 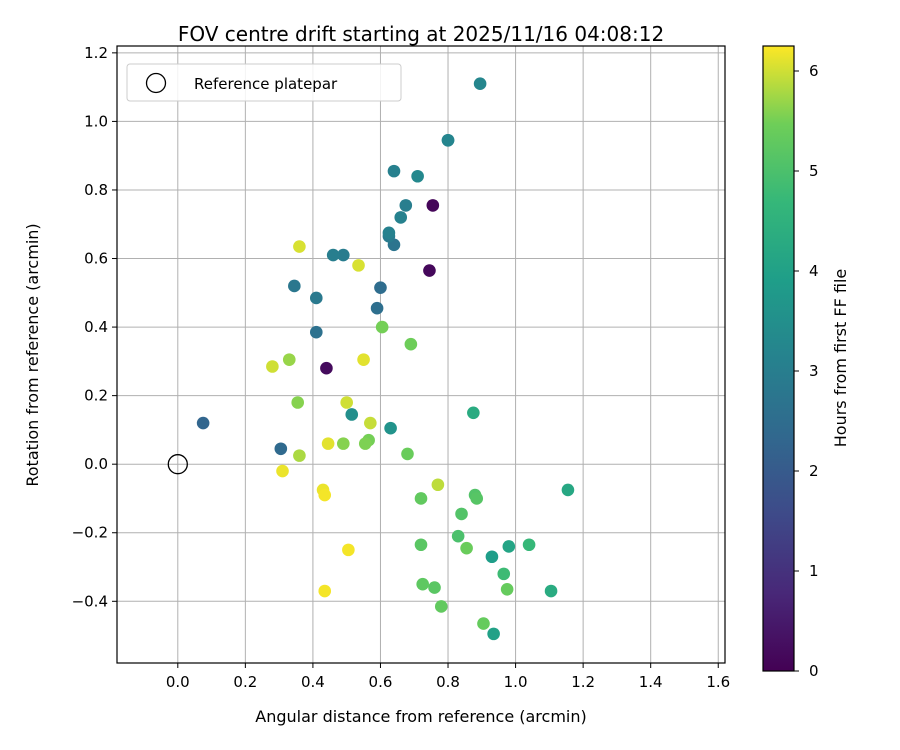 I want to click on x-axis-label: Angular distance from reference (arcmin), so click(x=420, y=716).